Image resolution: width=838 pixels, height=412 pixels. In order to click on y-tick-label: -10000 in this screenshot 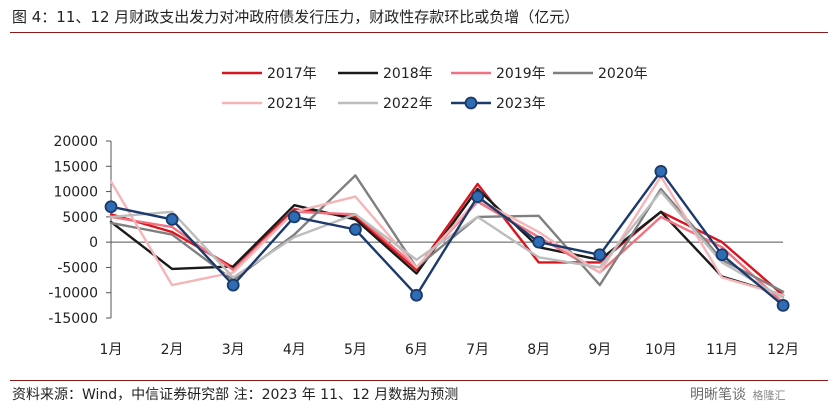, I will do `click(73, 294)`.